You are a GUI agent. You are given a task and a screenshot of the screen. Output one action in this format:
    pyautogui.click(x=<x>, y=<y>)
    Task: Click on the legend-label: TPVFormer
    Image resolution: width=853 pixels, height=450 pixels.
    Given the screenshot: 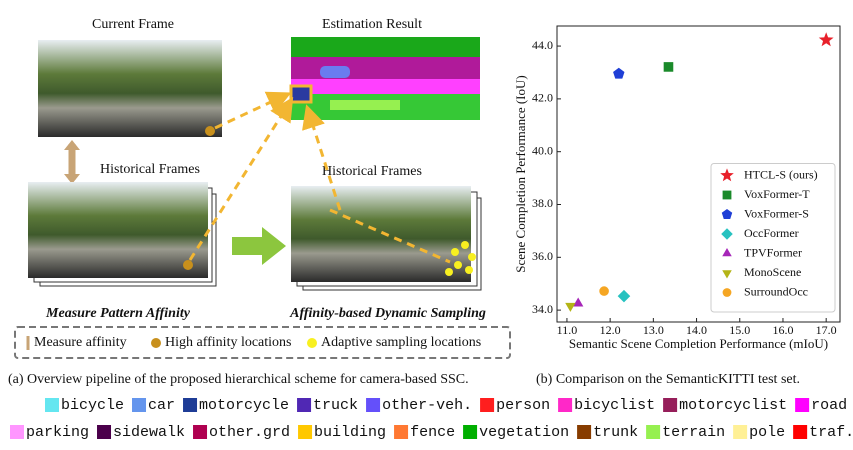 What is the action you would take?
    pyautogui.click(x=773, y=252)
    